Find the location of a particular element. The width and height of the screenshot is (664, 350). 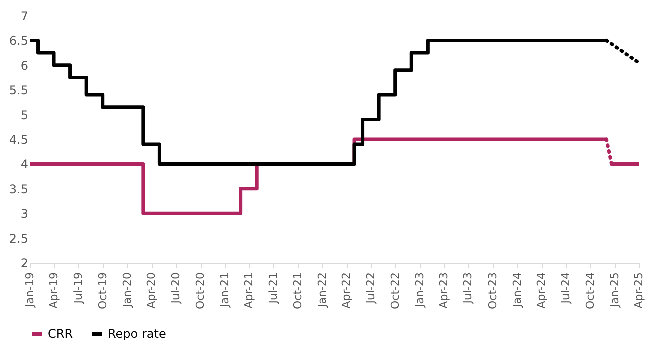

y-tick-label: 6.5 is located at coordinates (18, 41).